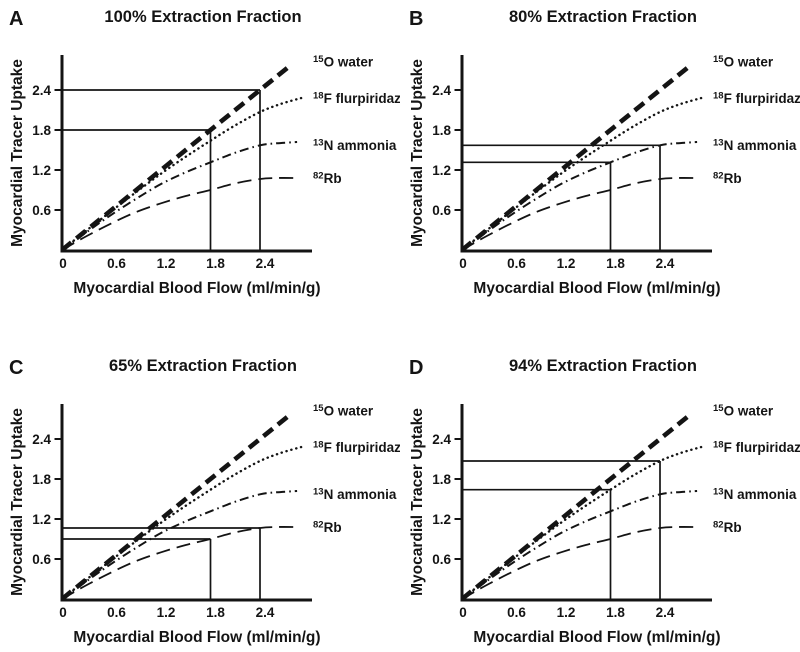 This screenshot has height=652, width=800. I want to click on panel-title: 80% Extraction Fraction, so click(603, 17).